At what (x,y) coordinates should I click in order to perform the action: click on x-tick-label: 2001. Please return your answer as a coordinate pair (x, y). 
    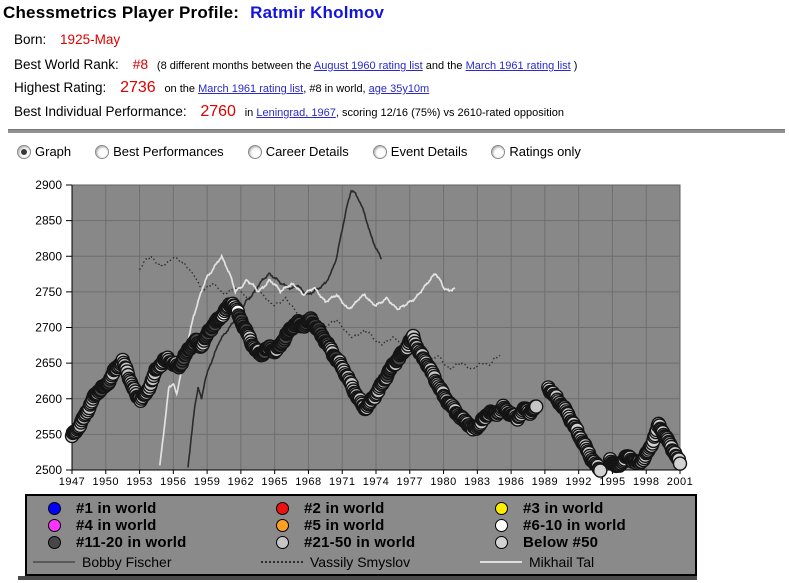
    Looking at the image, I should click on (680, 482).